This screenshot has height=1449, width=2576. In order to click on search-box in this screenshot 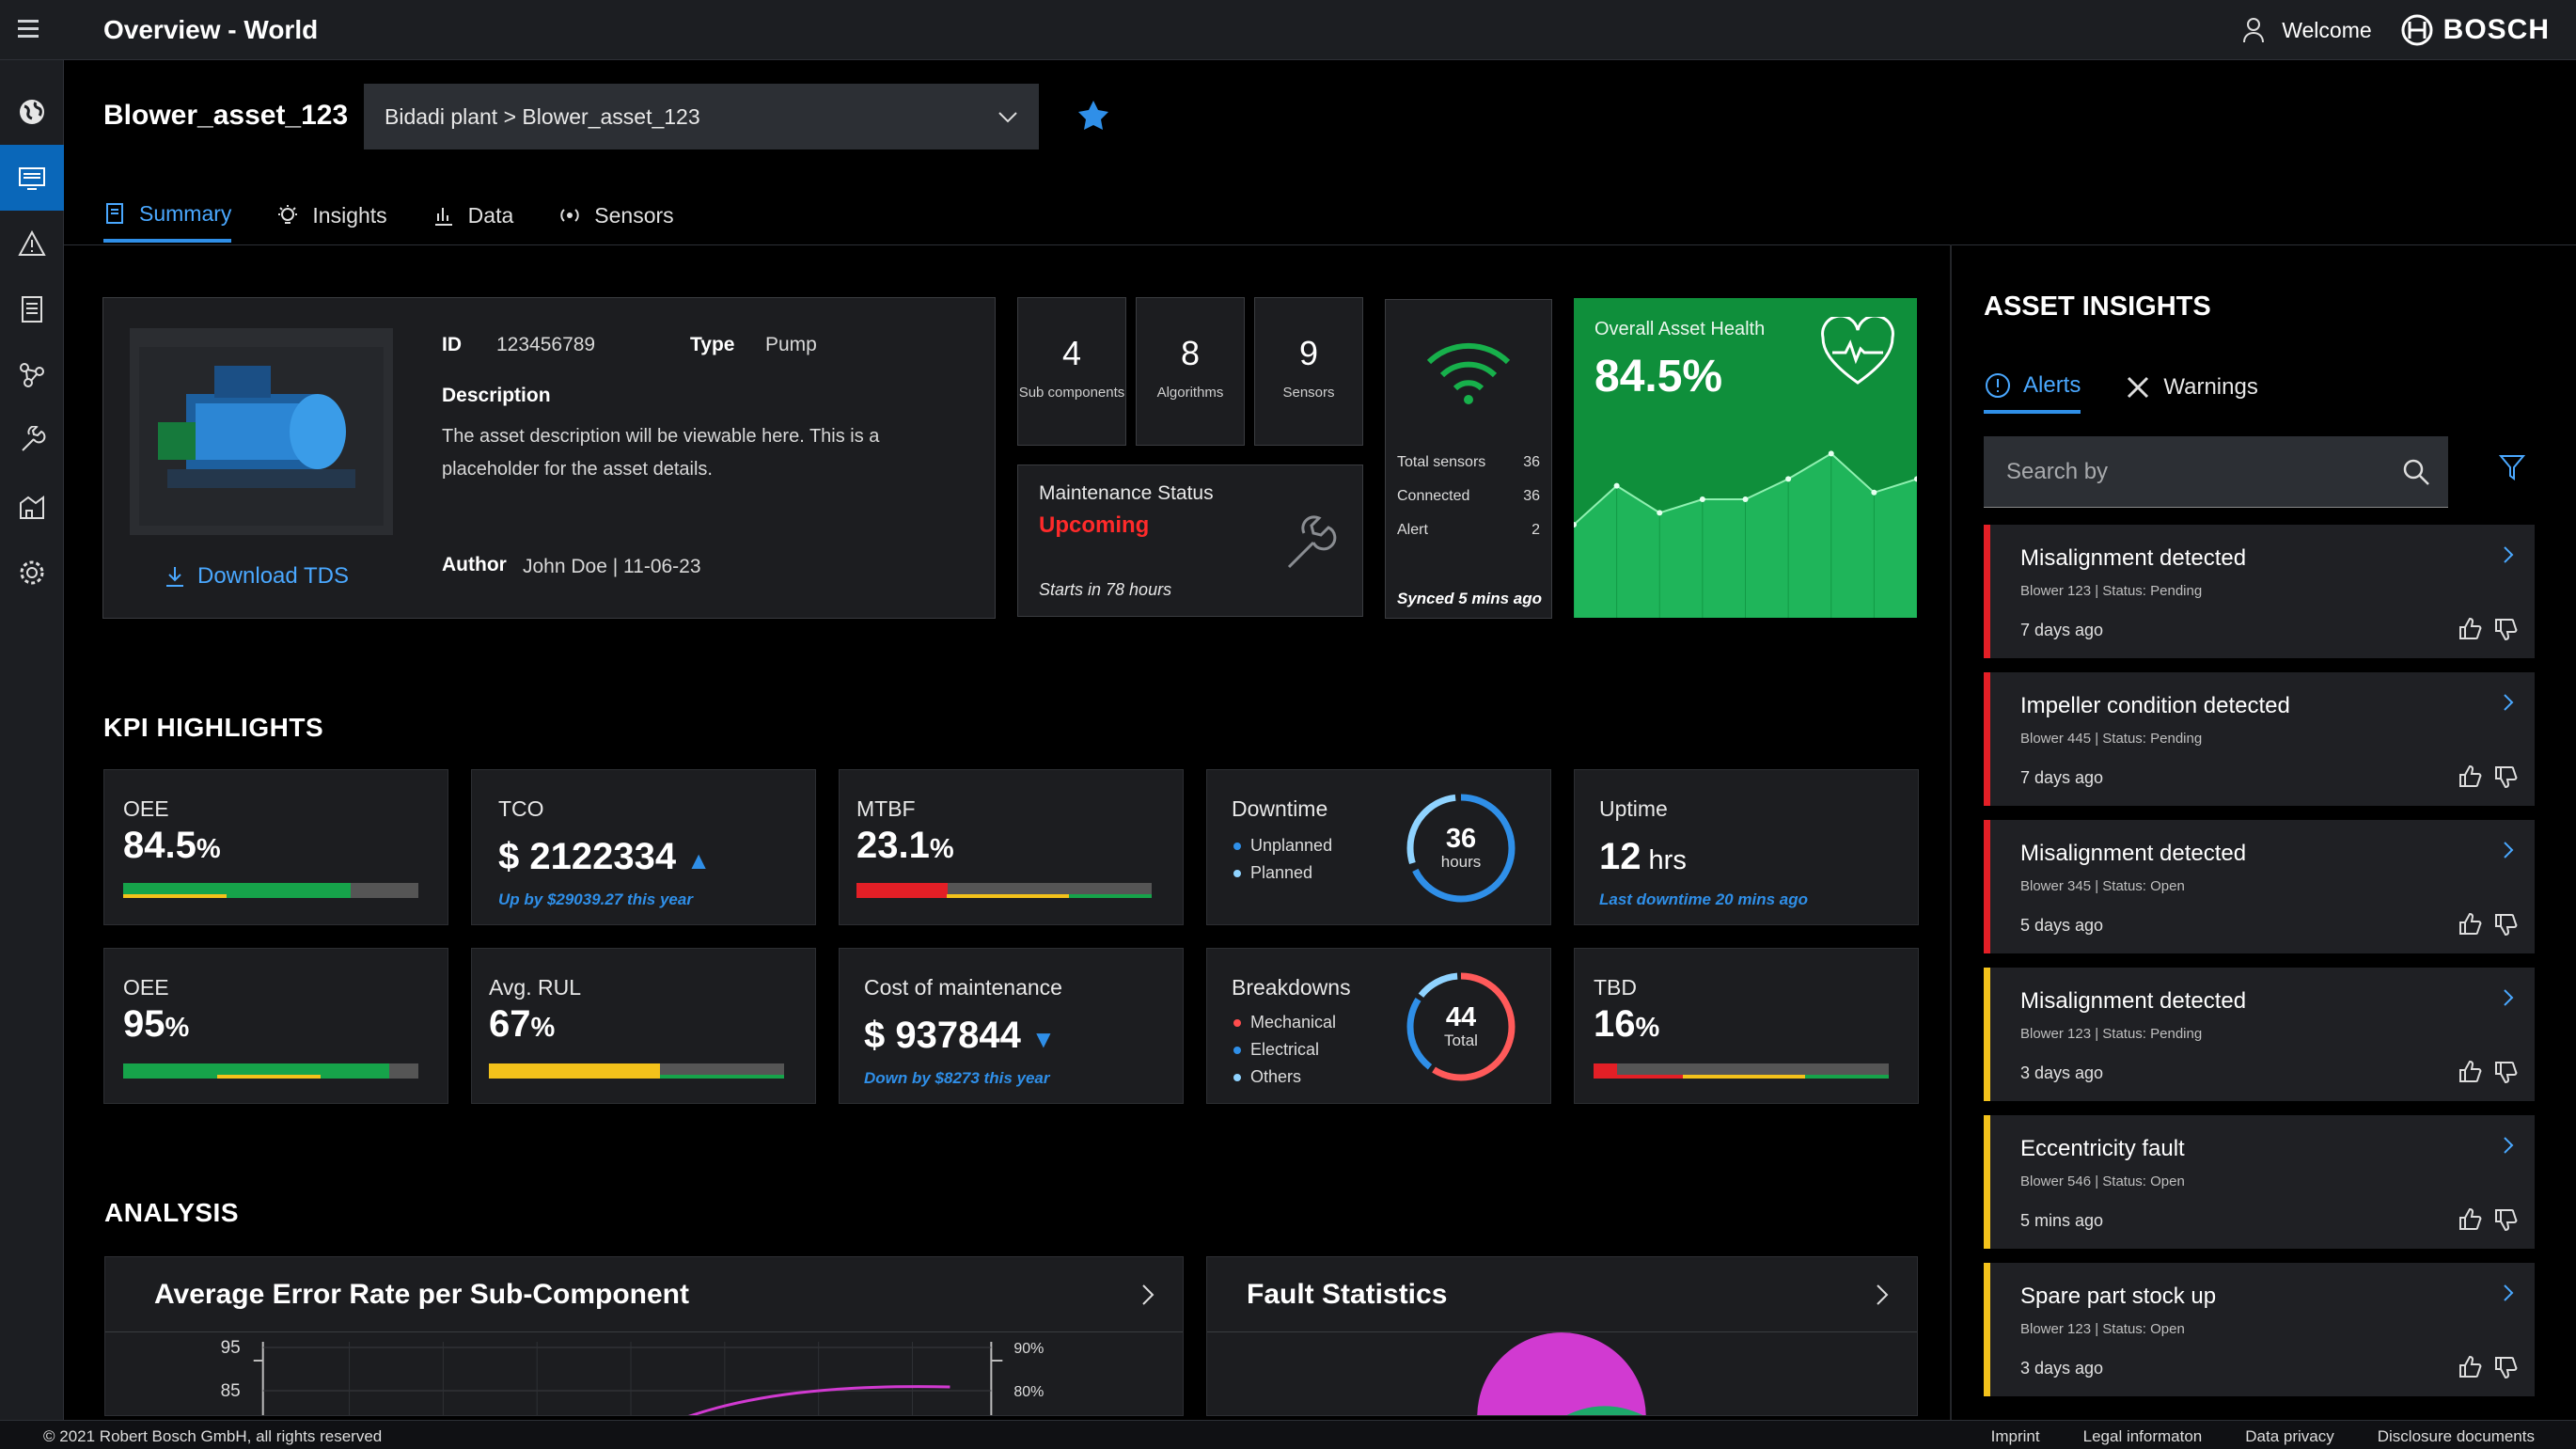, I will do `click(2216, 472)`.